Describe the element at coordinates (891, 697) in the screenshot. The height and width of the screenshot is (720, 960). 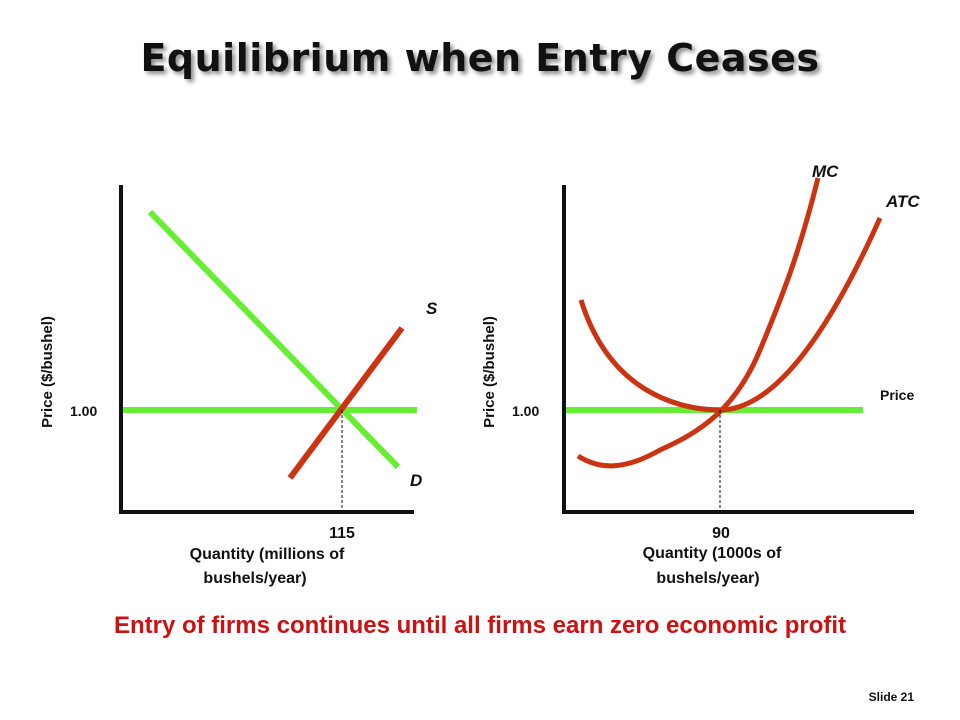
I see `slide-number: Slide 21` at that location.